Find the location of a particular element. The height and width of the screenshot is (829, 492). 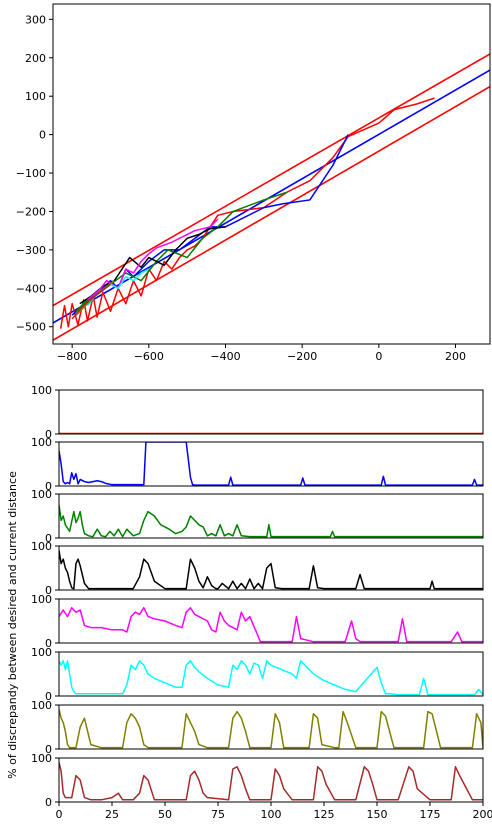

x-tick-label: −400 is located at coordinates (225, 356).